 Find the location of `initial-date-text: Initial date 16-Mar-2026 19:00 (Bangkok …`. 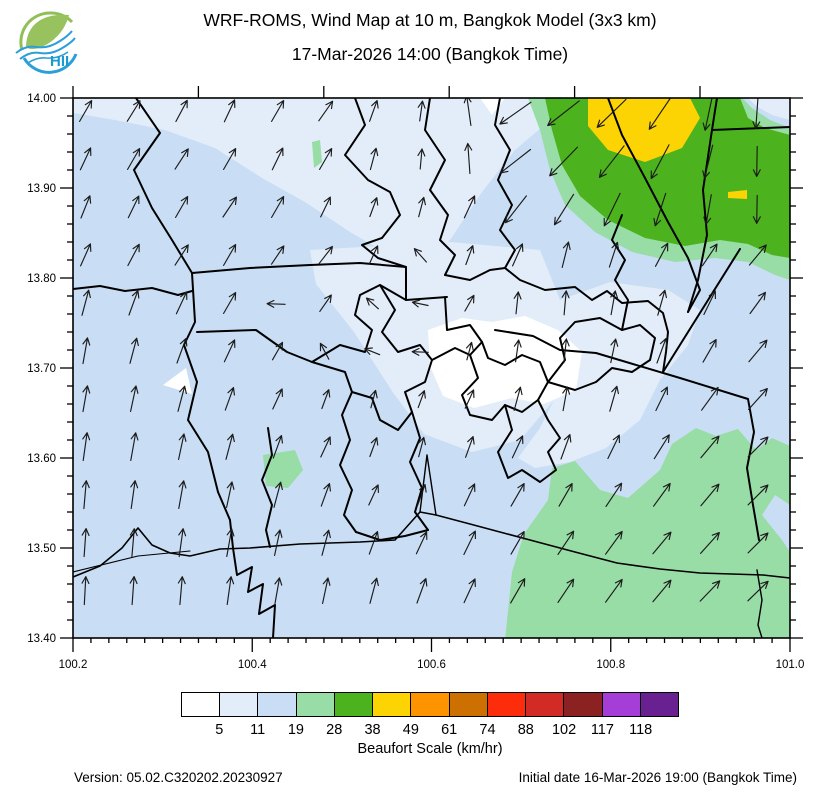

initial-date-text: Initial date 16-Mar-2026 19:00 (Bangkok … is located at coordinates (657, 777).